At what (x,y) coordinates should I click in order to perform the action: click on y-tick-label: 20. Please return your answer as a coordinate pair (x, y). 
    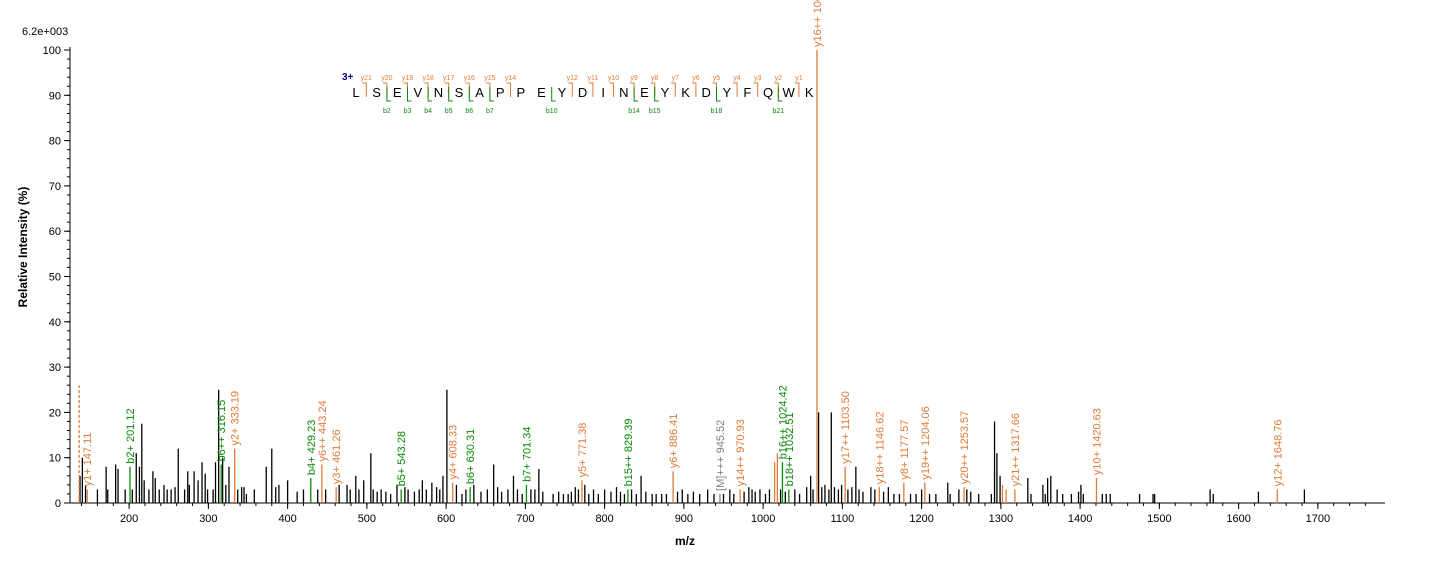
    Looking at the image, I should click on (55, 413).